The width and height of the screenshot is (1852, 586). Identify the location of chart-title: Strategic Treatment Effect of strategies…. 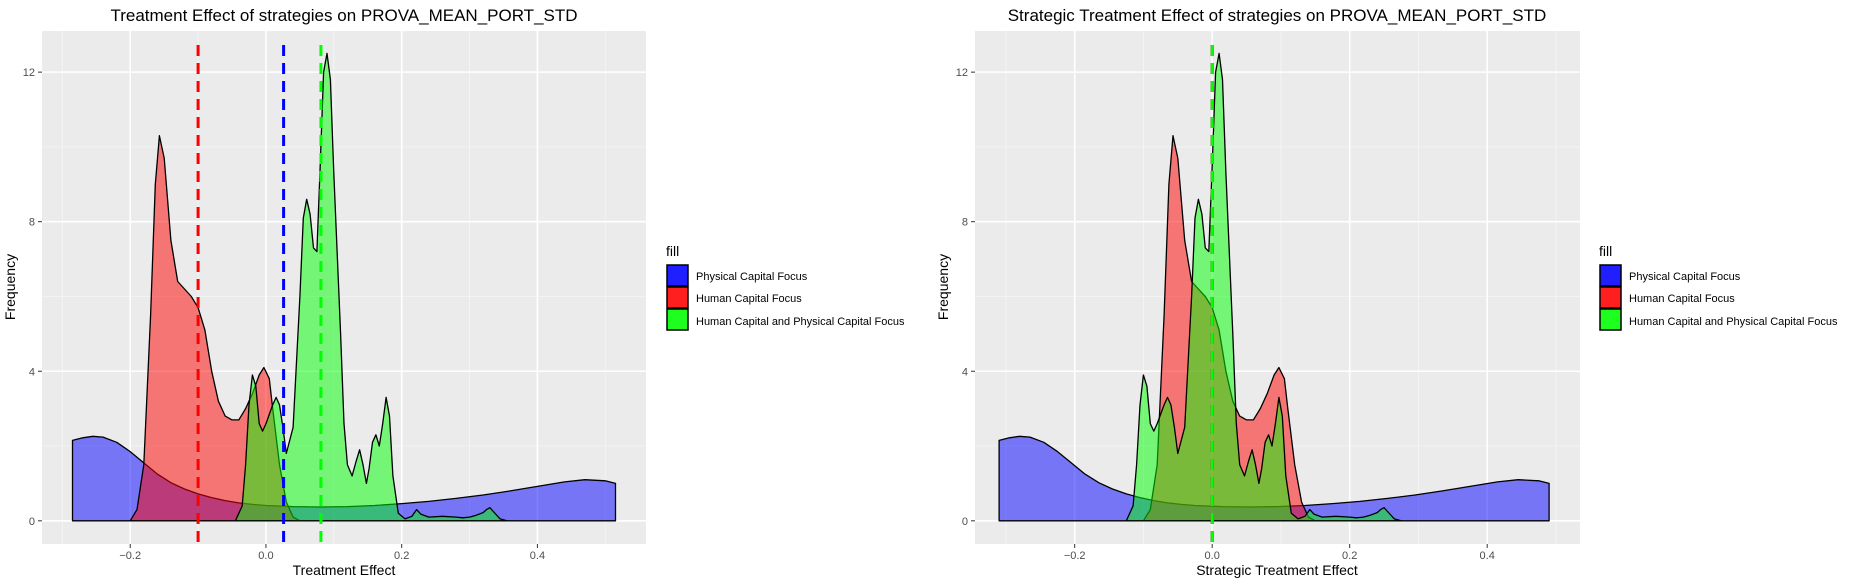
(1277, 15).